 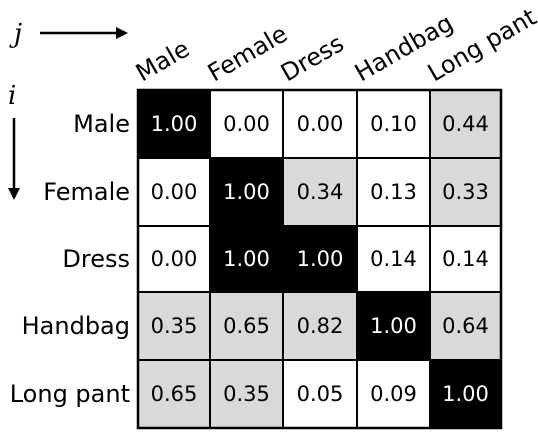 I want to click on column-label-female: Female, so click(x=247, y=54).